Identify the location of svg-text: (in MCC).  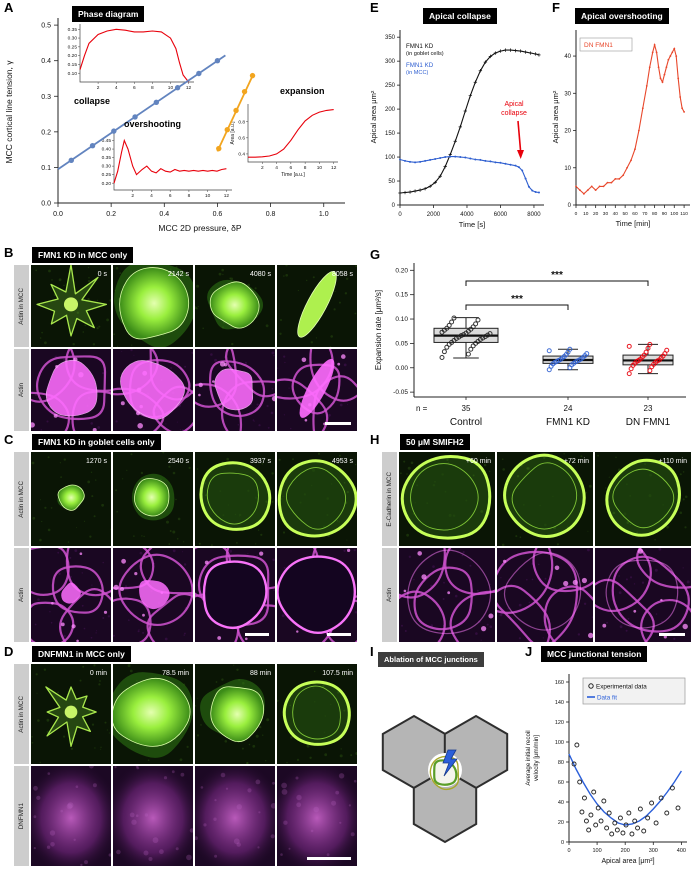
(417, 73).